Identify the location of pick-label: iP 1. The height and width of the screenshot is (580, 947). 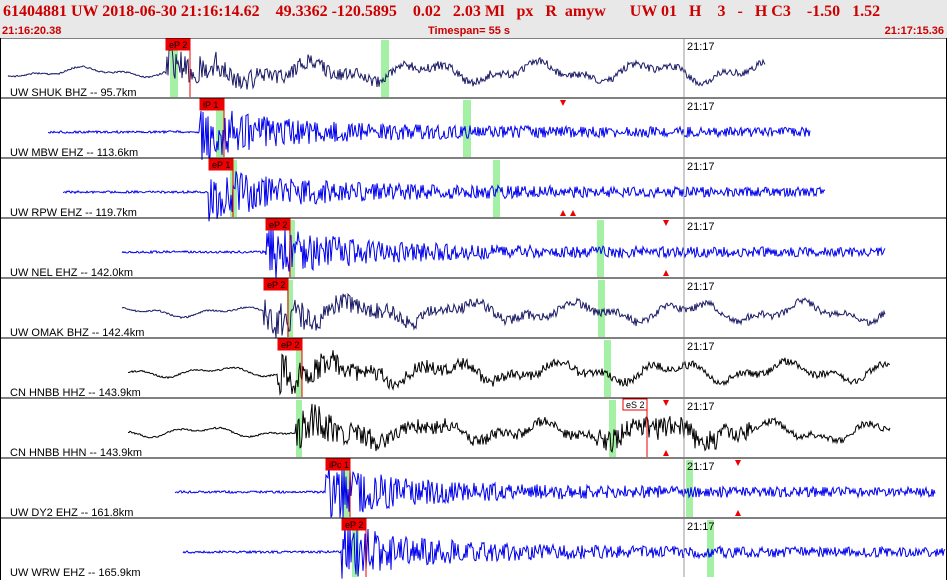
(210, 105).